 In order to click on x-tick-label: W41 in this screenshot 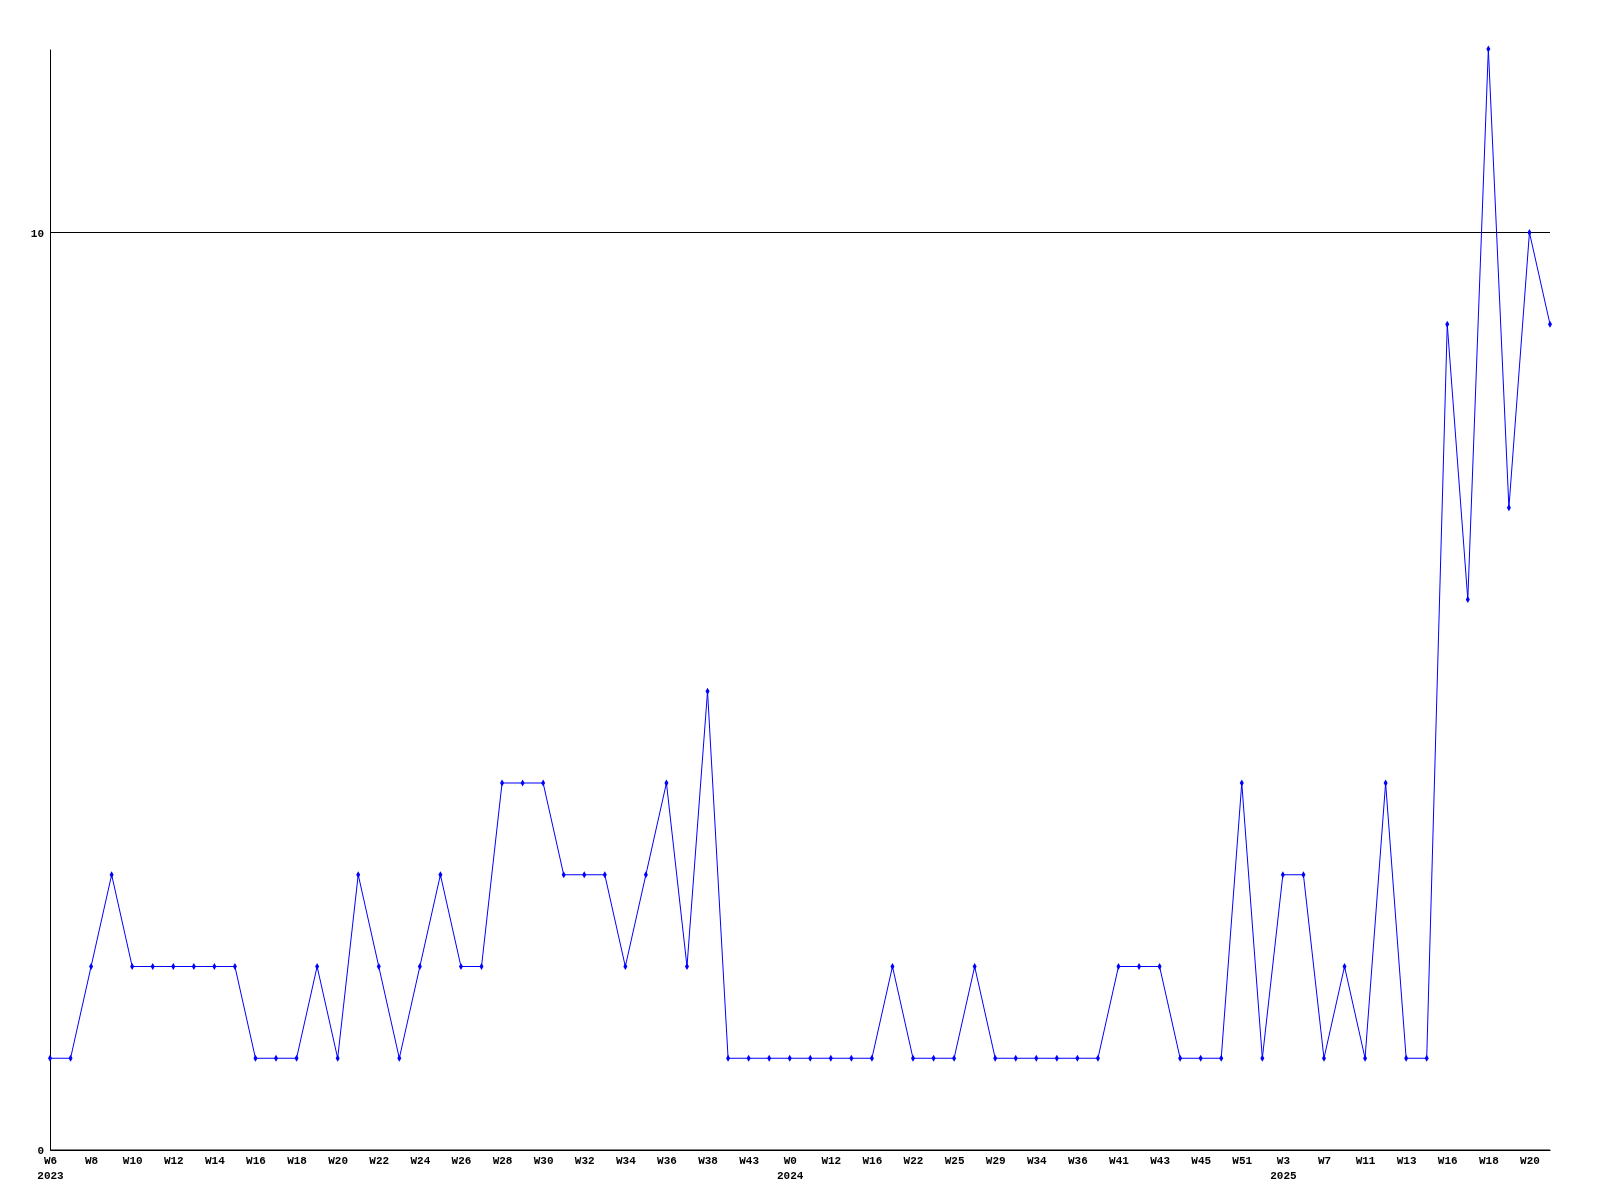, I will do `click(1119, 1160)`.